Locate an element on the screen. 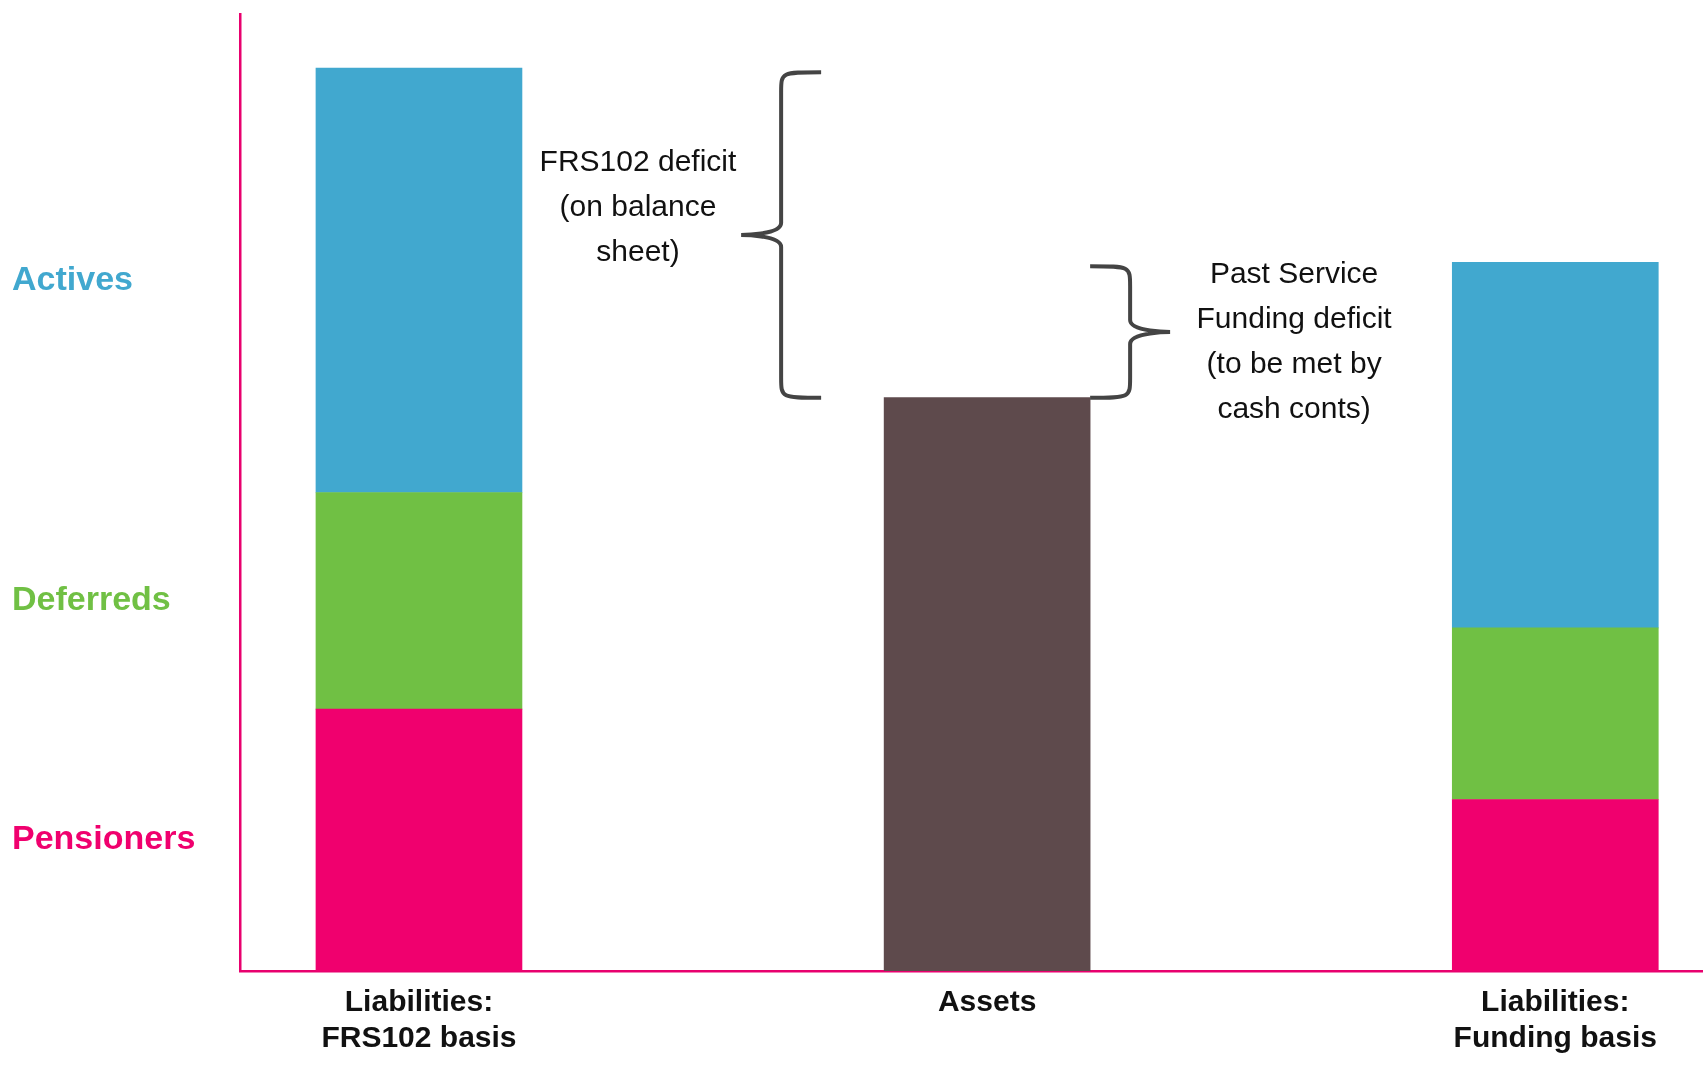 The image size is (1703, 1071). x-tick-label: Liabilities: Funding basis is located at coordinates (1555, 1019).